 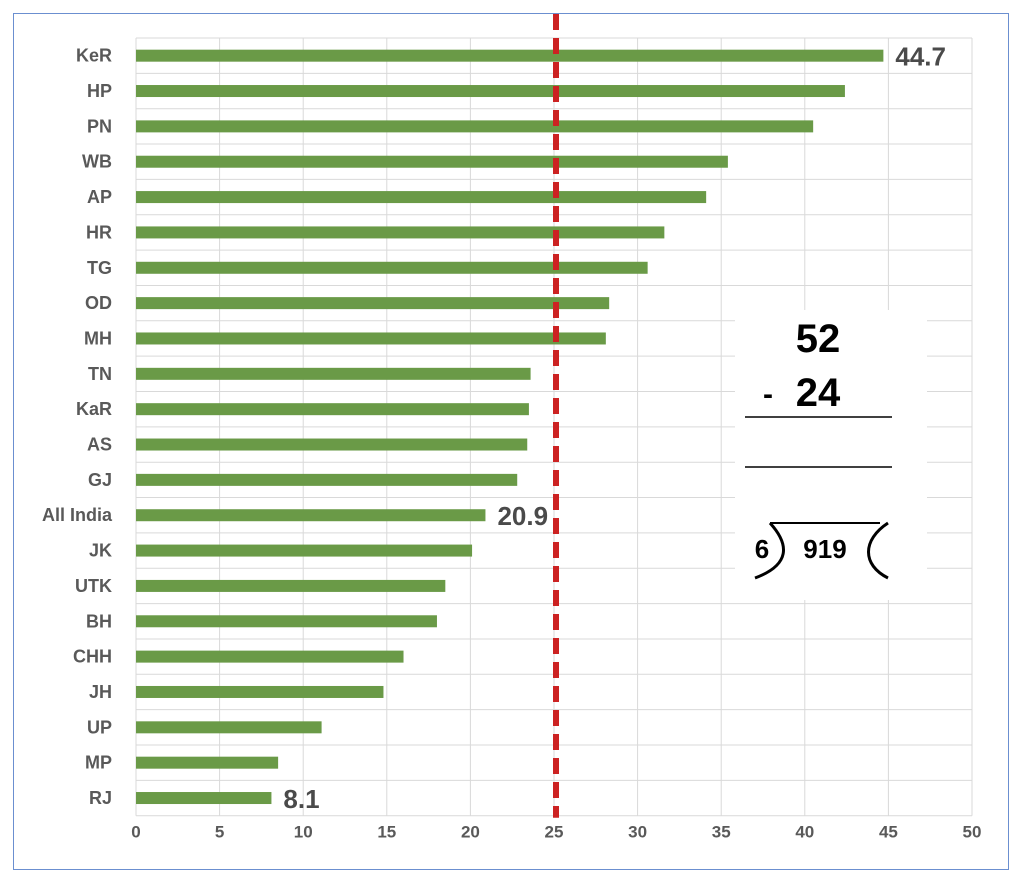 What do you see at coordinates (831, 455) in the screenshot?
I see `math-overlay-background` at bounding box center [831, 455].